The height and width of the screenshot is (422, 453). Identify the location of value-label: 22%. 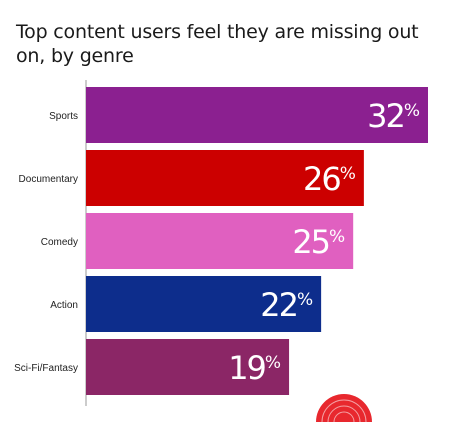
(286, 305).